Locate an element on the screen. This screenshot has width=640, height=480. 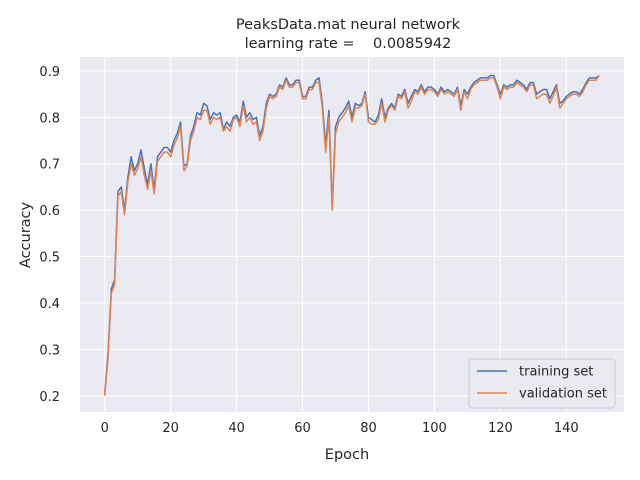
x-axis-ticks: 0 20 40 60 80 100 120 140 is located at coordinates (340, 428).